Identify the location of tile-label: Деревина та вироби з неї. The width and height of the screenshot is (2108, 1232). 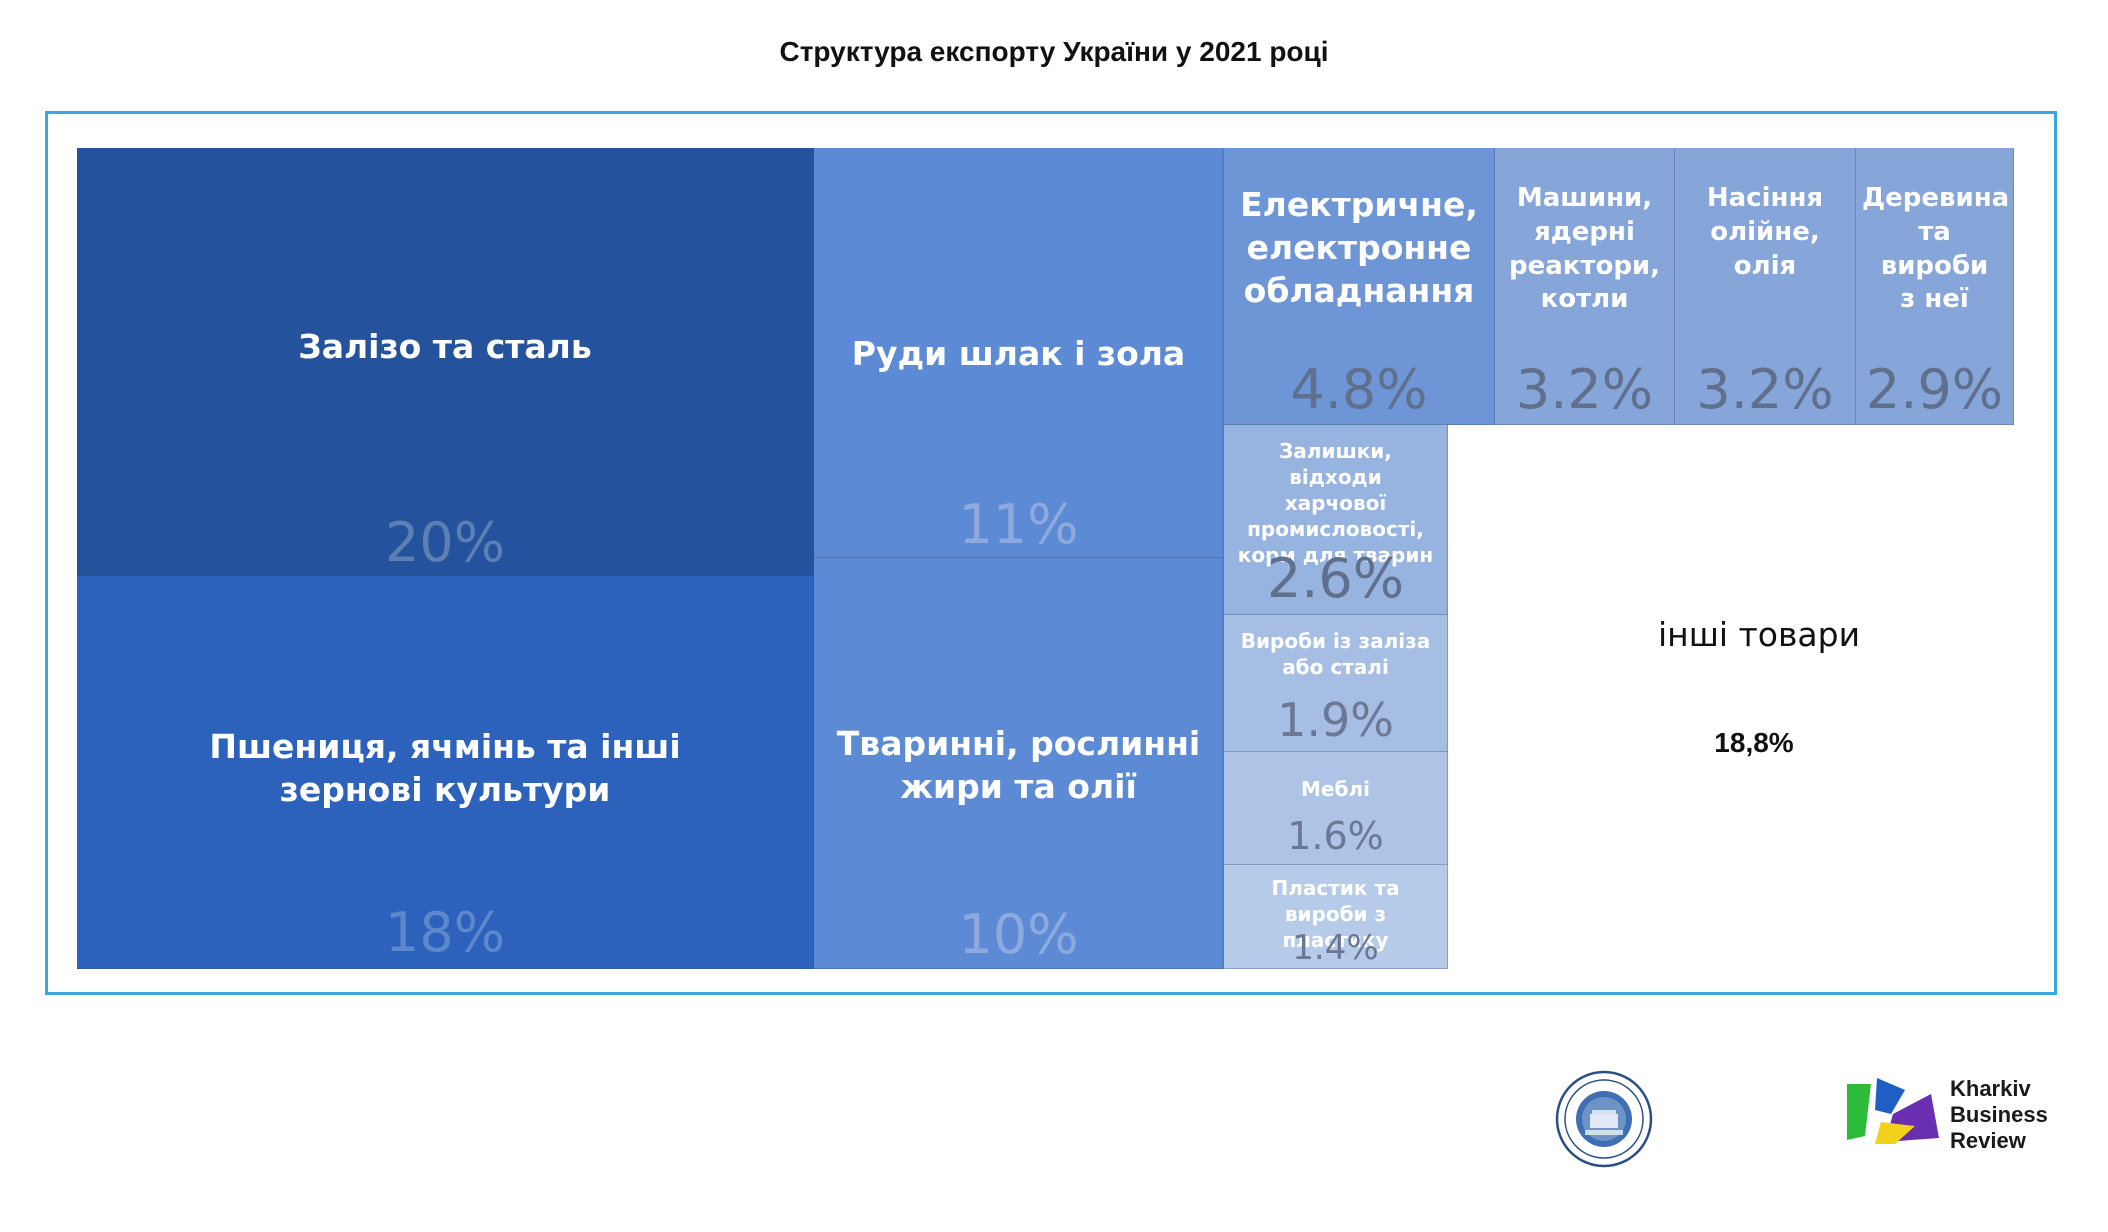
(1936, 249).